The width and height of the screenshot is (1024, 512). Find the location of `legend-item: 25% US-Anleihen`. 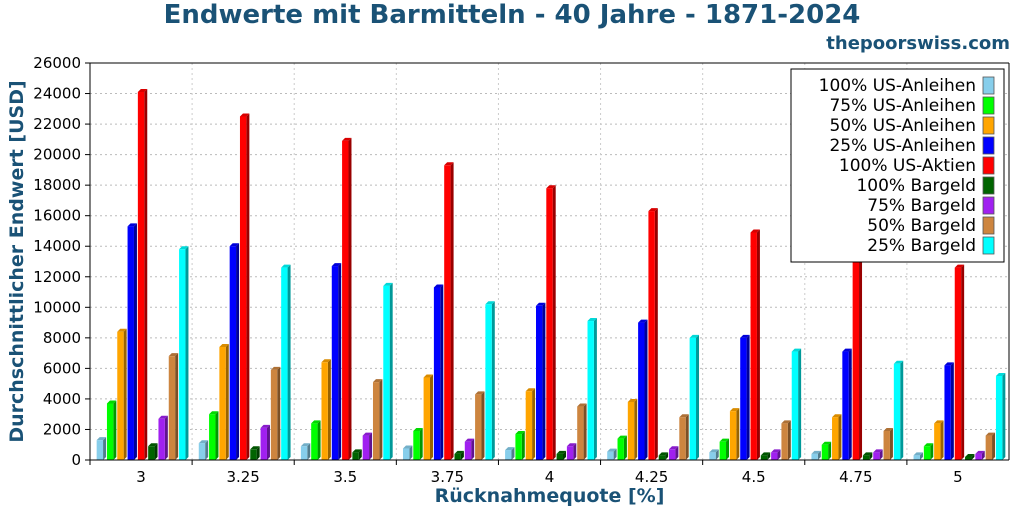

legend-item: 25% US-Anleihen is located at coordinates (912, 146).